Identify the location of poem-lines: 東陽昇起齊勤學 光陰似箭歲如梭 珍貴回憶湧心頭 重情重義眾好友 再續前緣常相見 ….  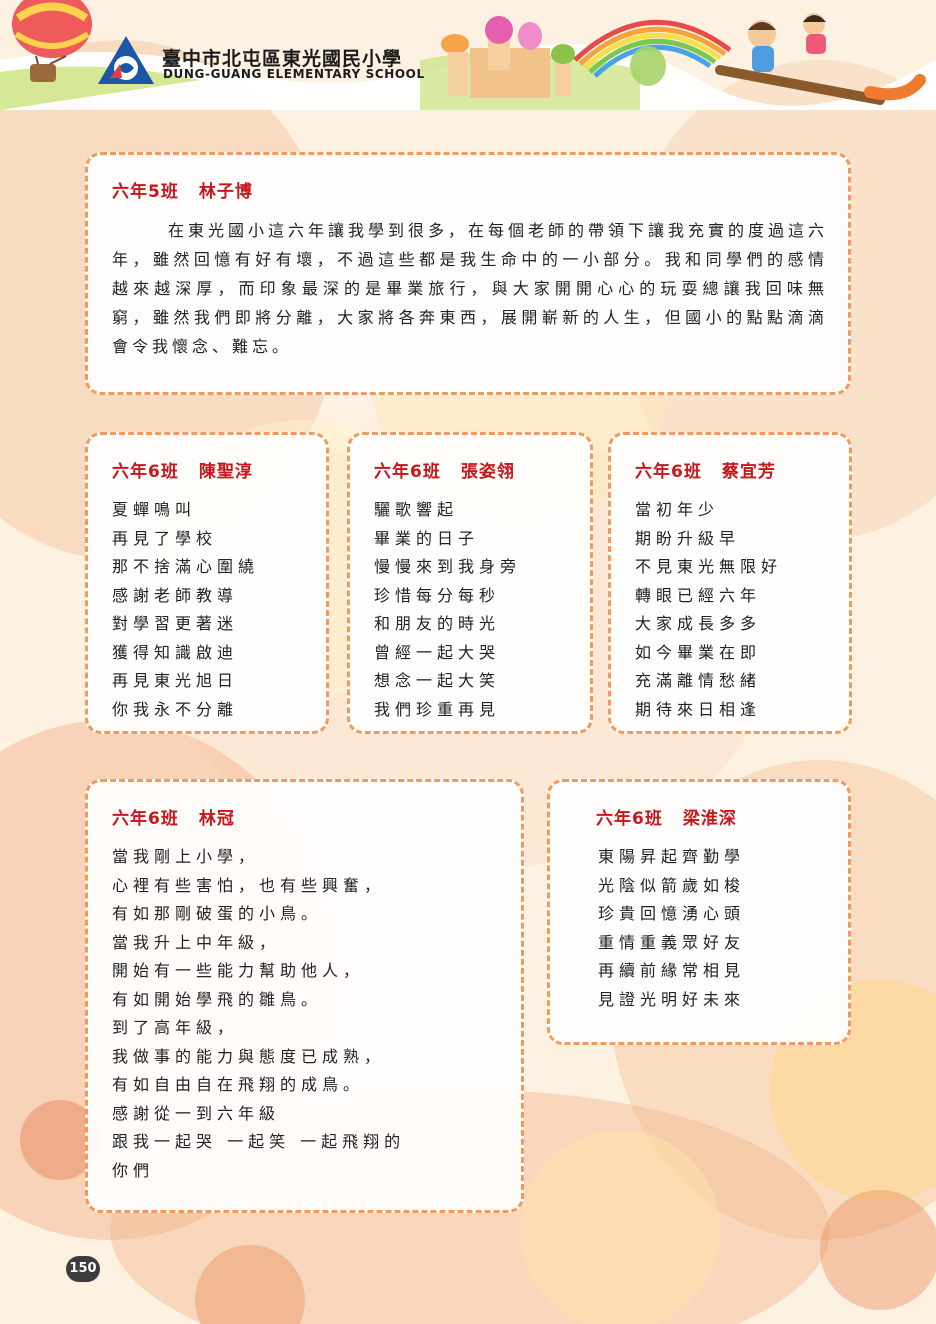
(701, 928).